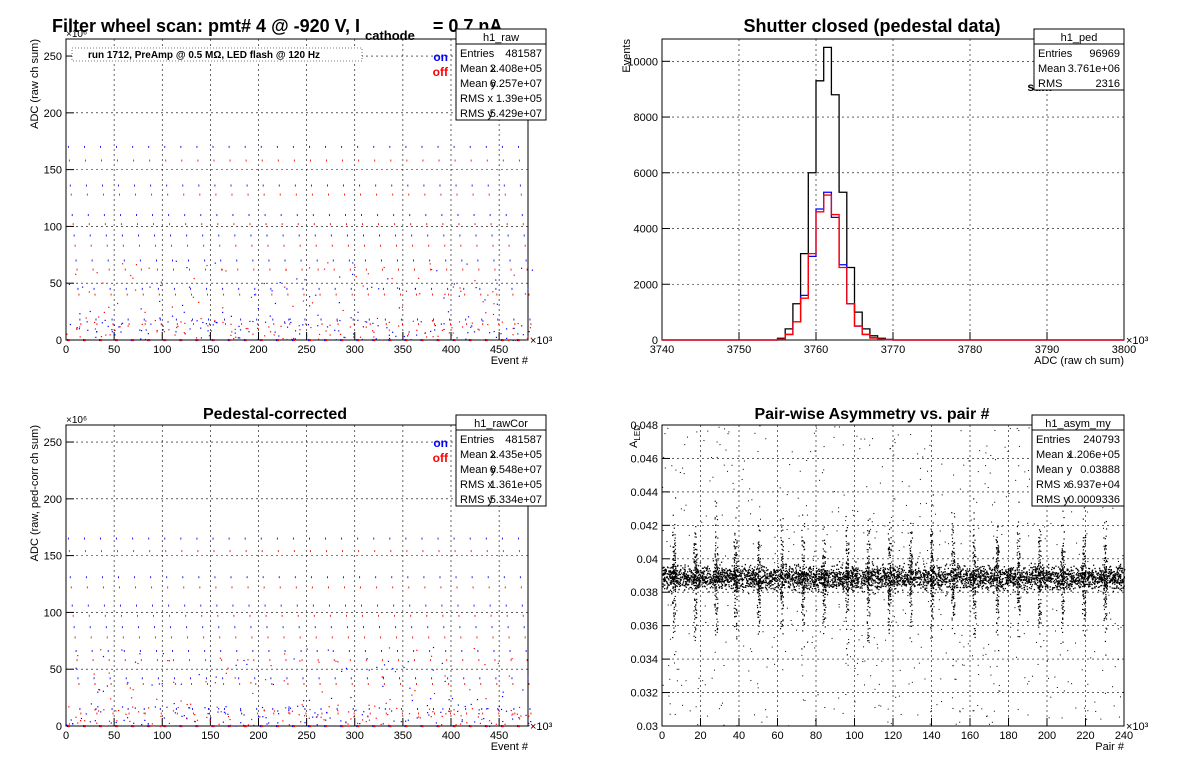 The height and width of the screenshot is (772, 1196). Describe the element at coordinates (53, 57) in the screenshot. I see `y-tick-label: 250` at that location.